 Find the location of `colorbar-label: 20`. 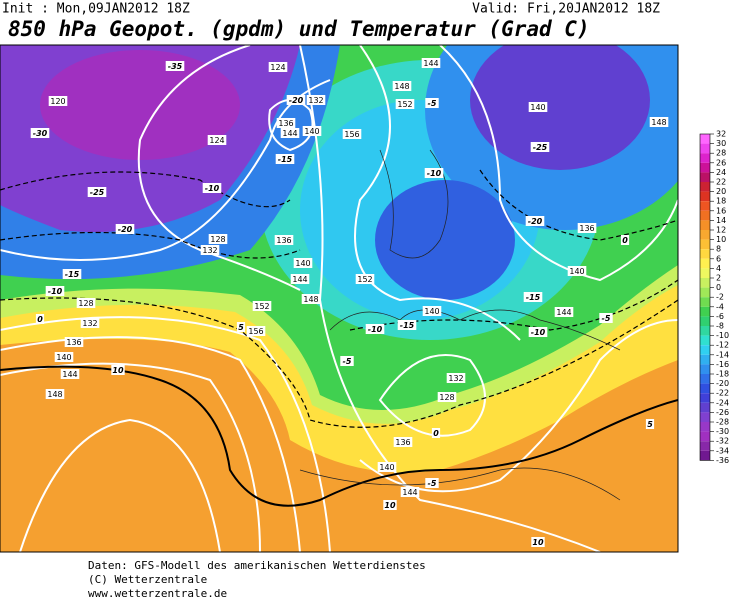

colorbar-label: 20 is located at coordinates (721, 191).